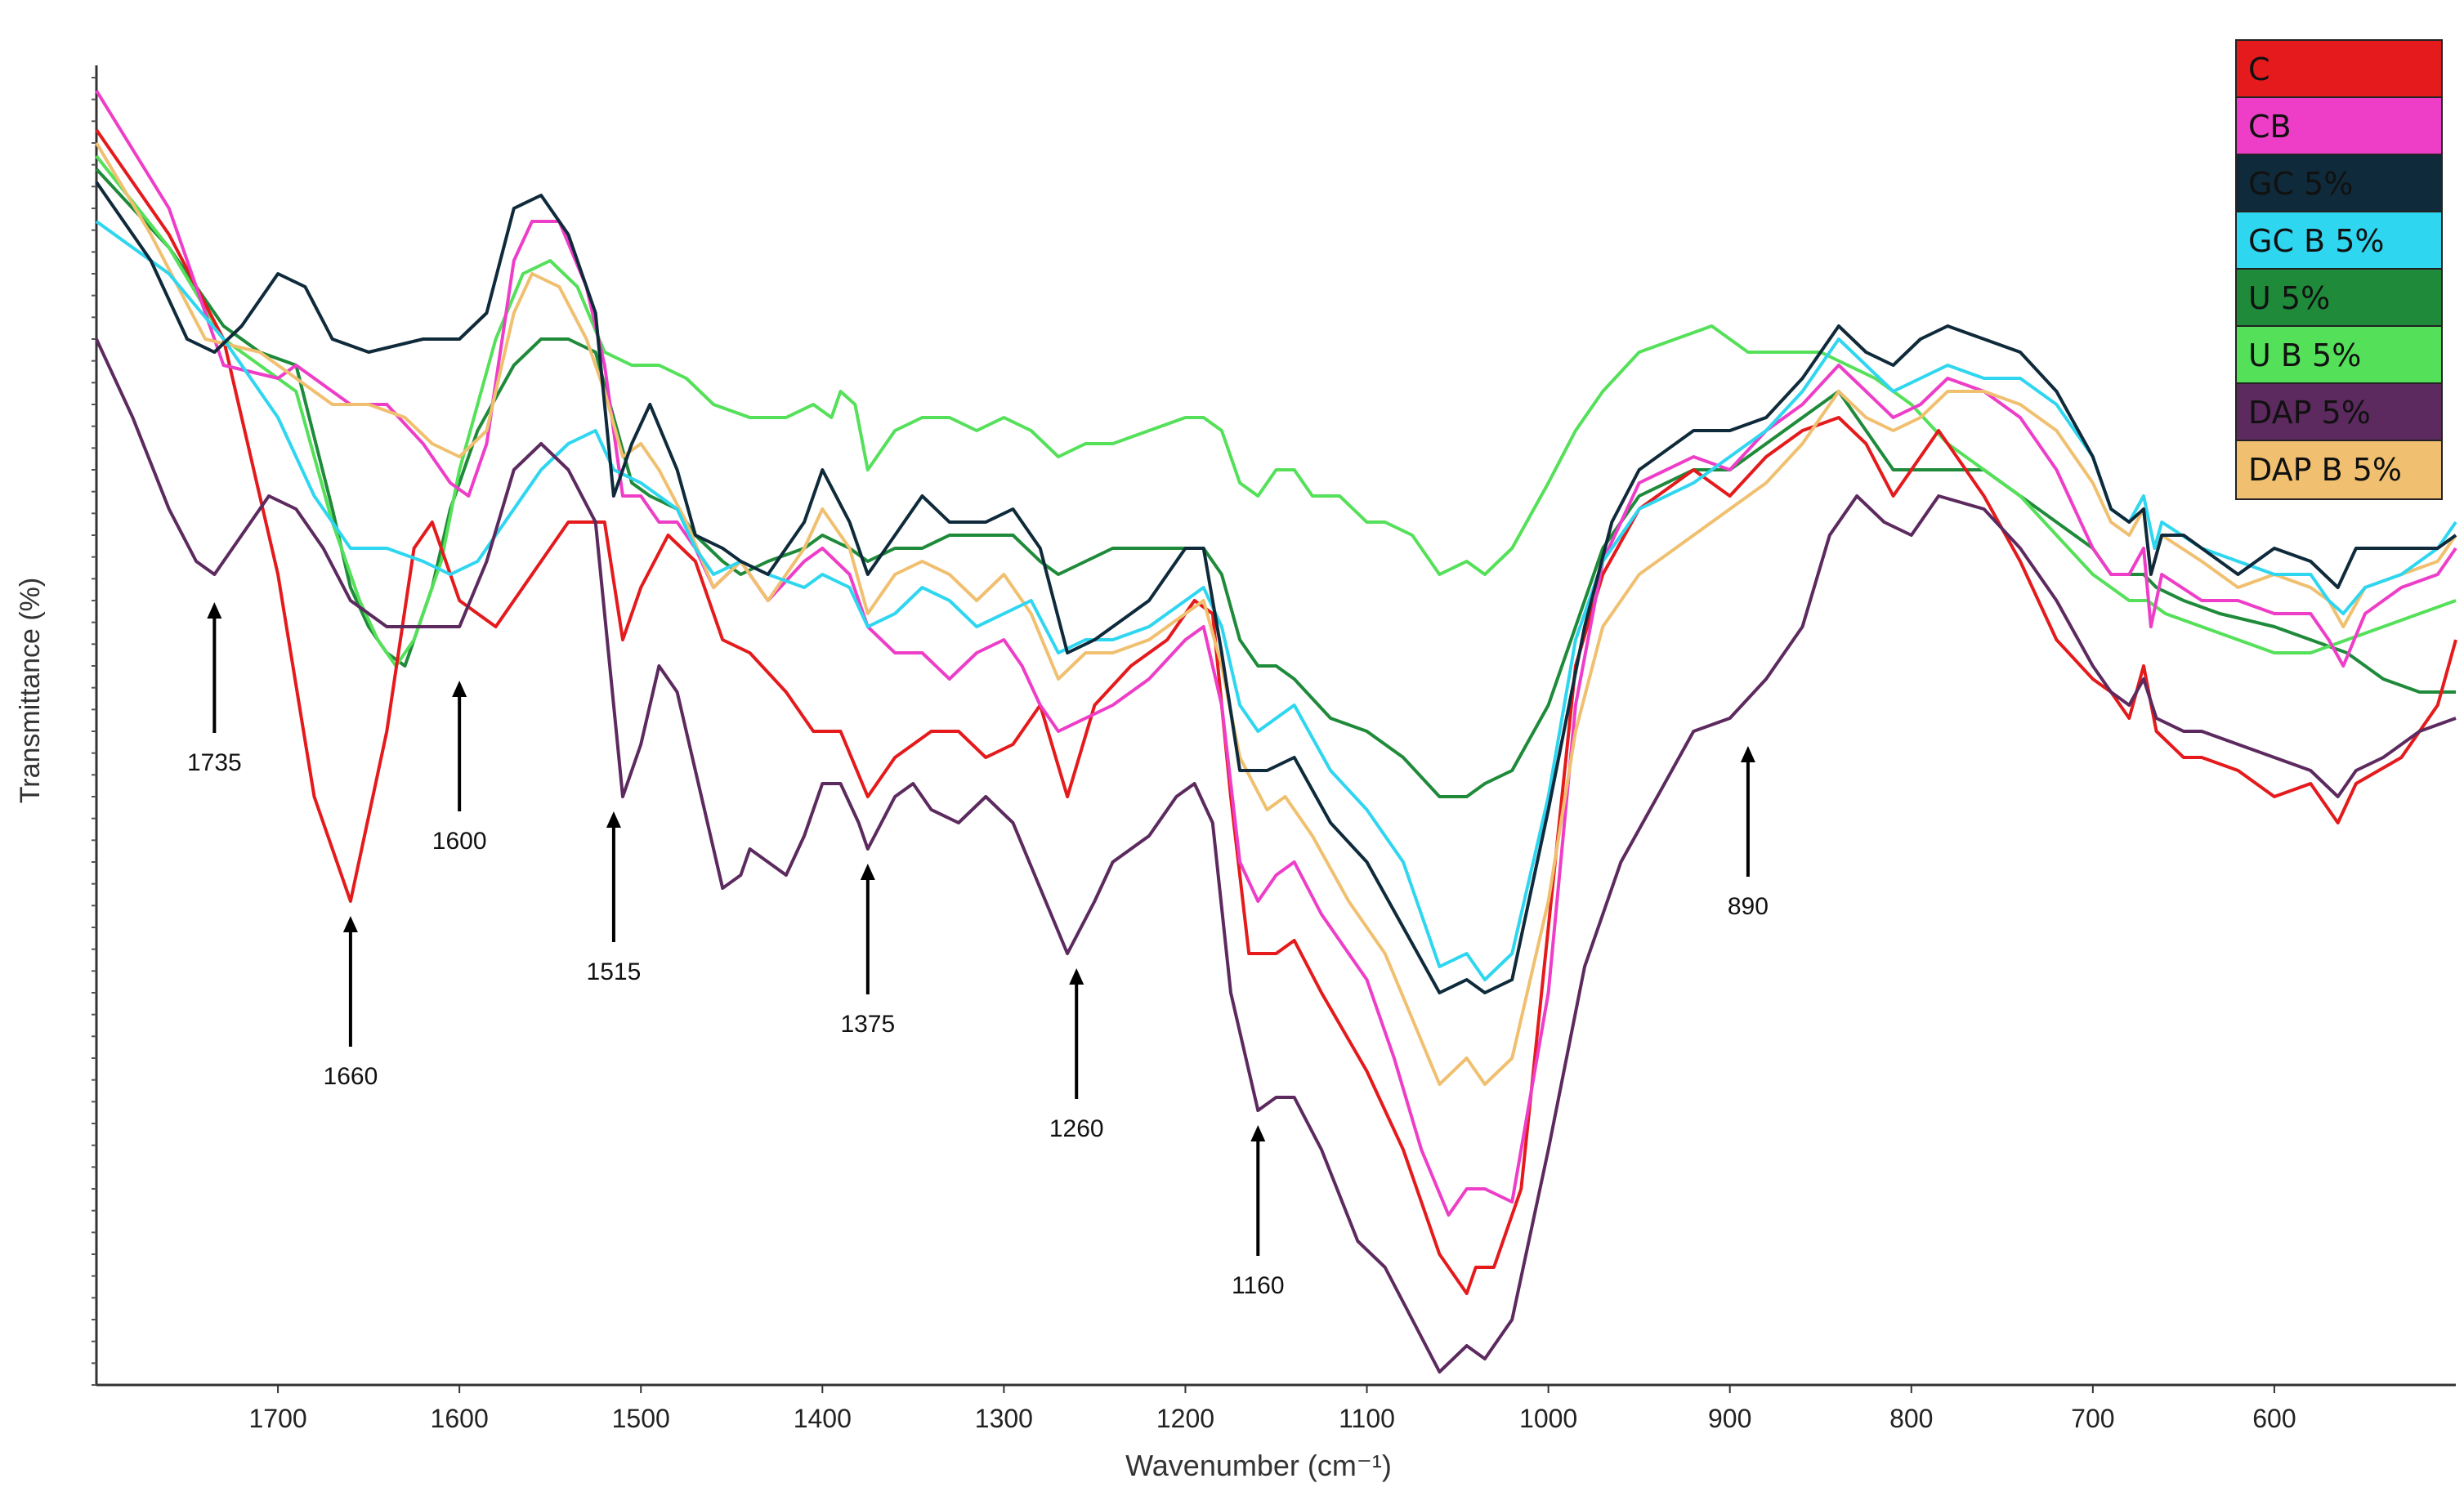 This screenshot has width=2464, height=1492. Describe the element at coordinates (1185, 1418) in the screenshot. I see `x-tick-label: 1200` at that location.